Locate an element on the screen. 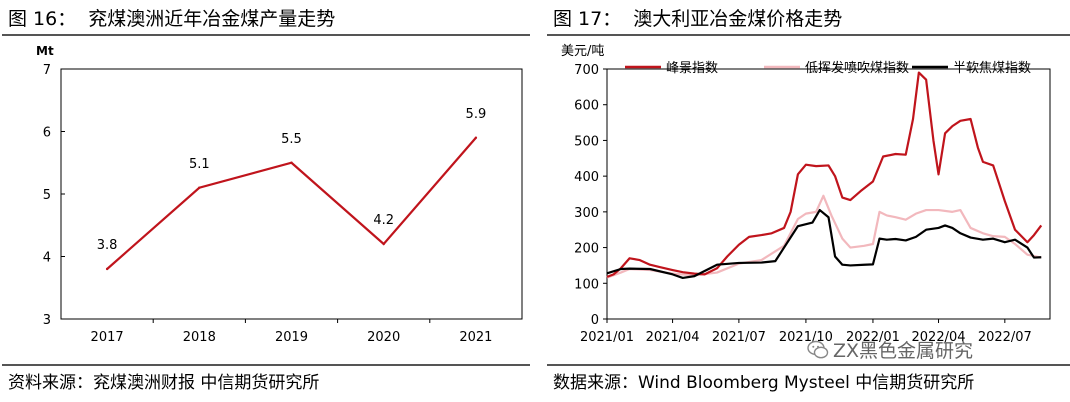 This screenshot has height=402, width=1070. x-tick-label: 2017 is located at coordinates (107, 337).